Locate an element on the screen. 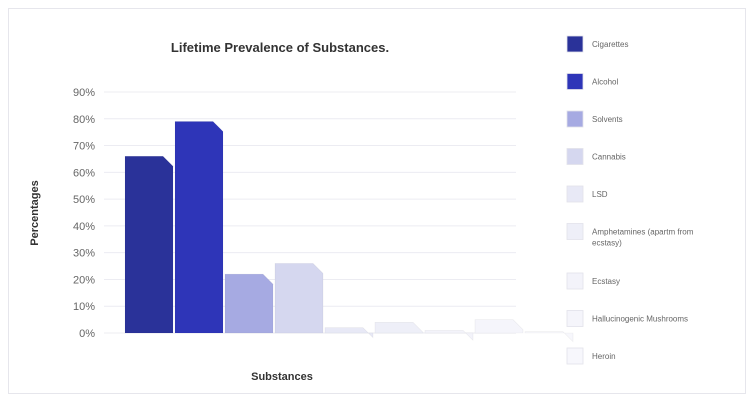 Image resolution: width=756 pixels, height=402 pixels. legend-label: Ecstasy is located at coordinates (606, 281).